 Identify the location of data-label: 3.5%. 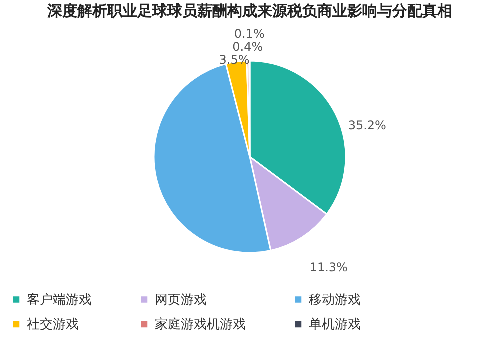
(234, 60).